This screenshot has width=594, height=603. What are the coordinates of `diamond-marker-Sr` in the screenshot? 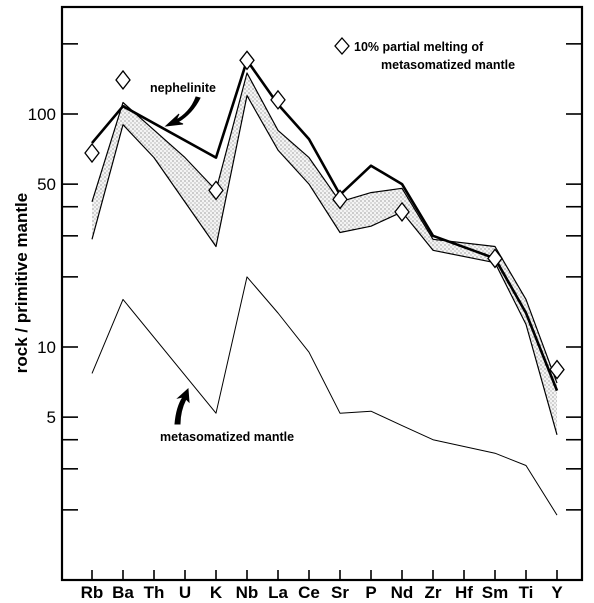 It's located at (340, 199).